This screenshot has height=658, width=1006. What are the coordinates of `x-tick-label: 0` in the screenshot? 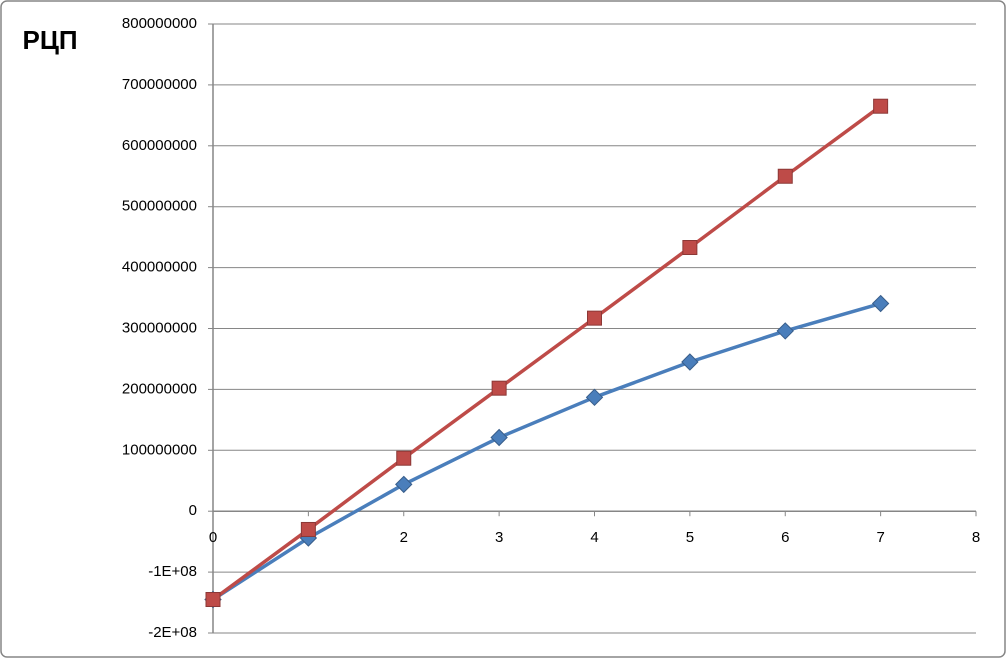 It's located at (213, 537).